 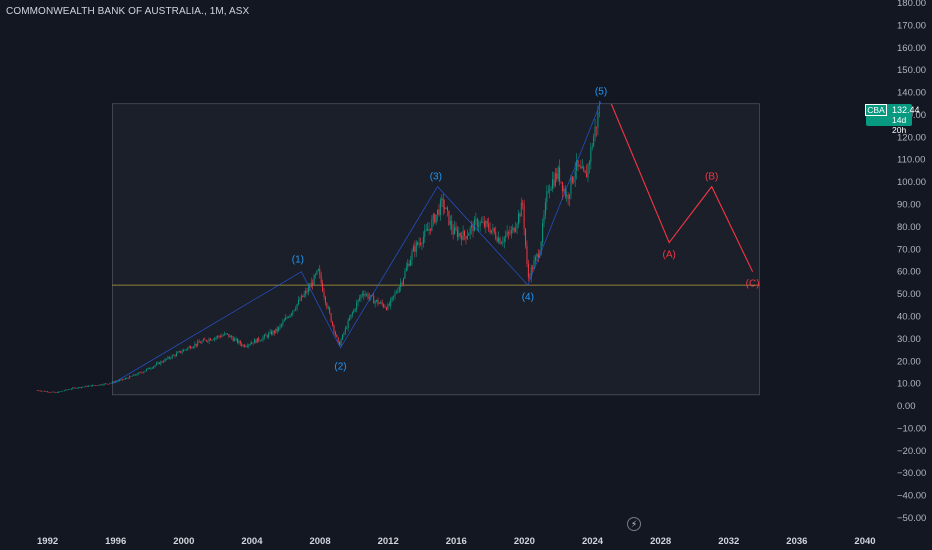 I want to click on x-tick-label: 2032, so click(x=728, y=541).